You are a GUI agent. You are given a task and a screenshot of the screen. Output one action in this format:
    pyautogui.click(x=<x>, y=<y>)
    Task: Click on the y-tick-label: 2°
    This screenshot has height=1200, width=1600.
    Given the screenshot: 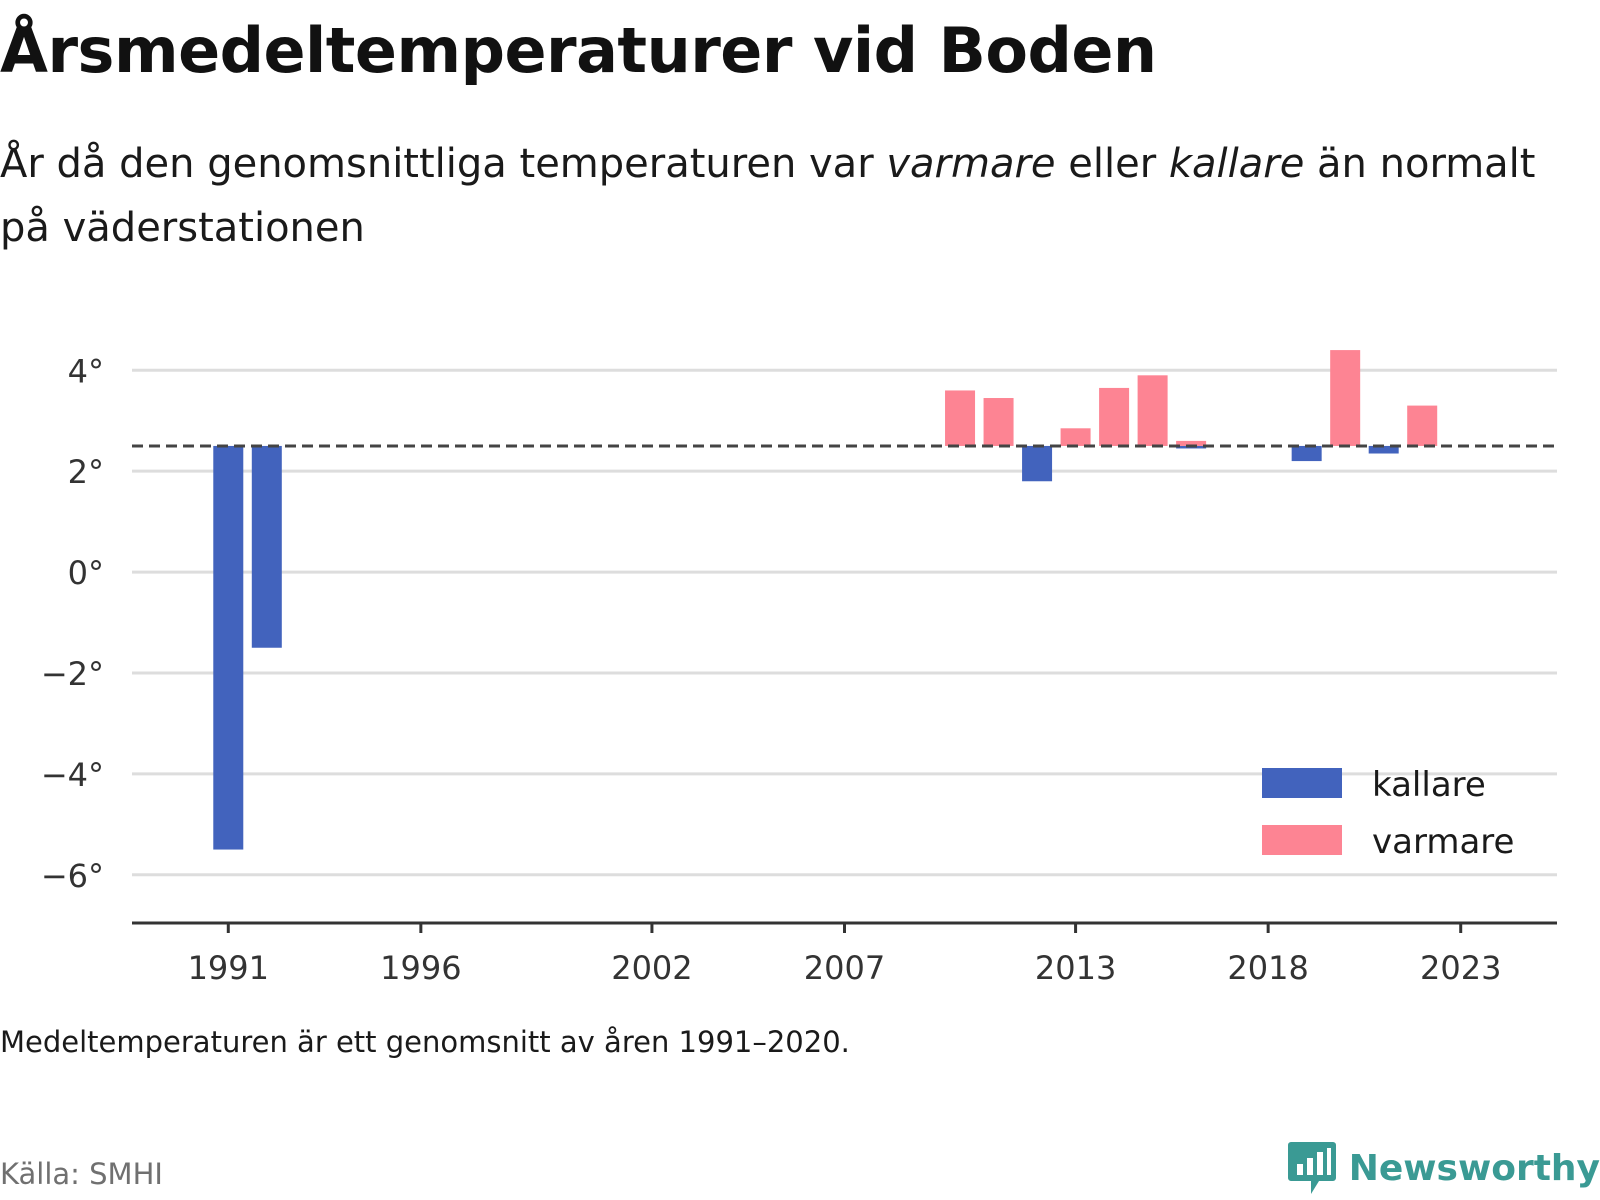 What is the action you would take?
    pyautogui.click(x=86, y=472)
    